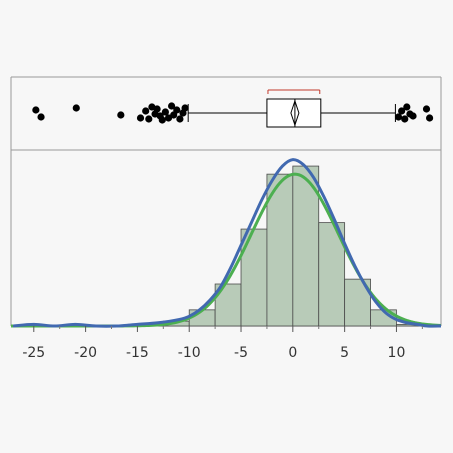 This screenshot has height=453, width=453. I want to click on x-tick-label: -25, so click(33, 353).